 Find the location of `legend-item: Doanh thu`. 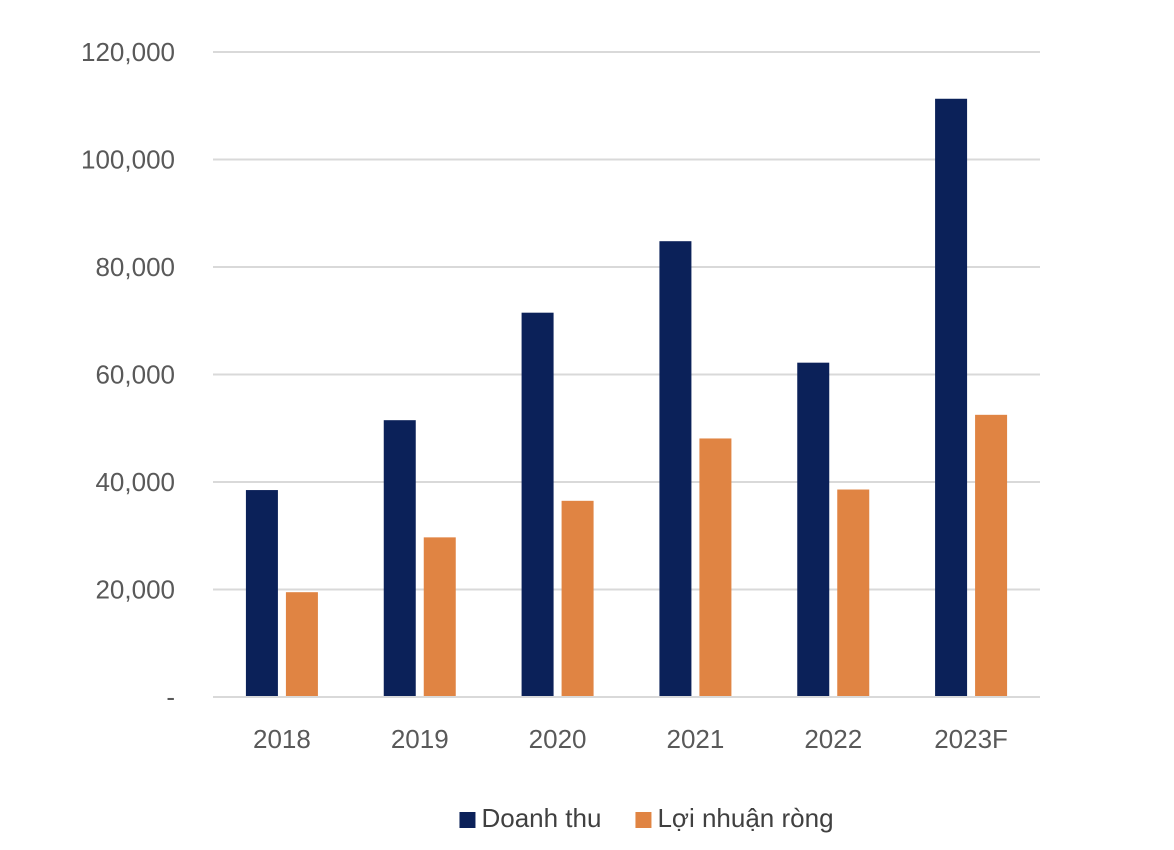

legend-item: Doanh thu is located at coordinates (530, 818).